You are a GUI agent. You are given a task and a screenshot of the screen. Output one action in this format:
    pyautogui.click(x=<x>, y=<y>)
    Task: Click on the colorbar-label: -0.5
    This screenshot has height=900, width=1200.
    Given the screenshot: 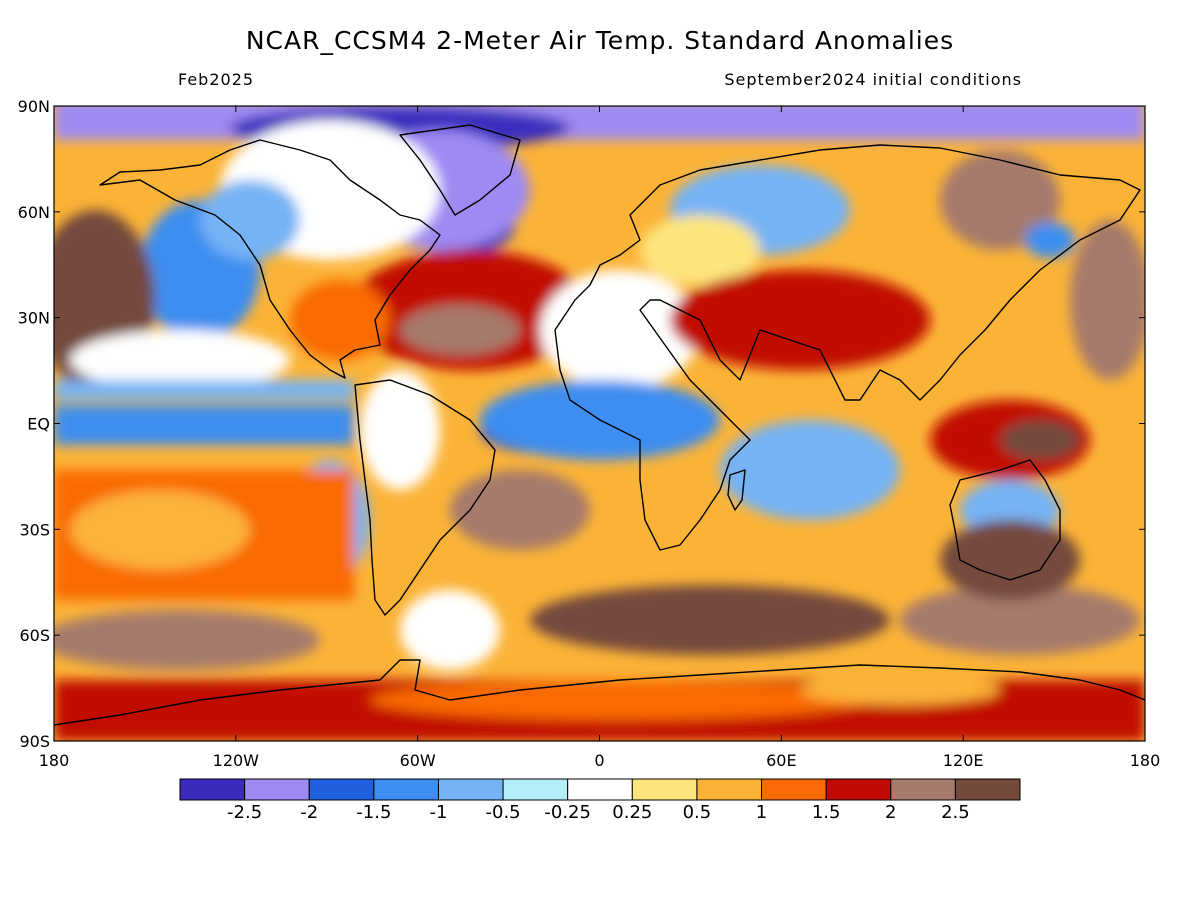 What is the action you would take?
    pyautogui.click(x=503, y=812)
    